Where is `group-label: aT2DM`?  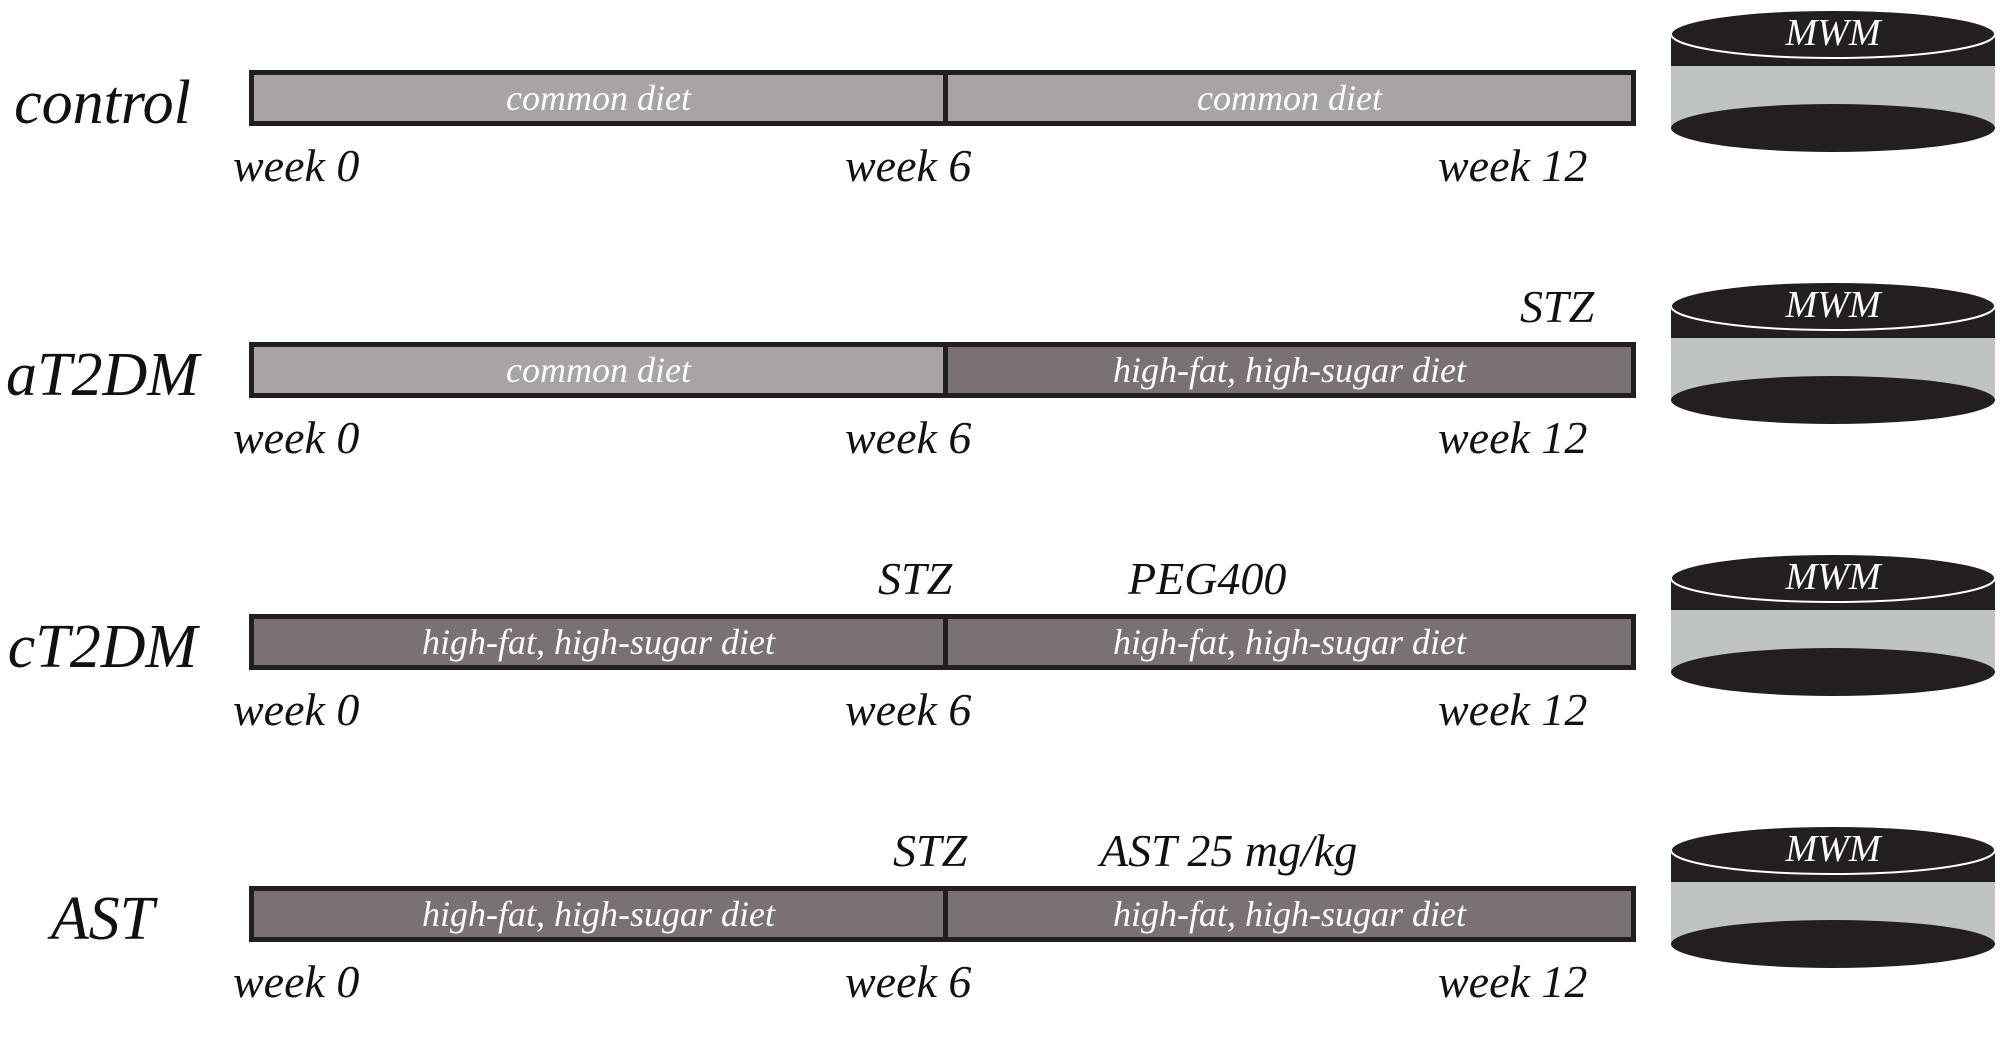
group-label: aT2DM is located at coordinates (102, 375).